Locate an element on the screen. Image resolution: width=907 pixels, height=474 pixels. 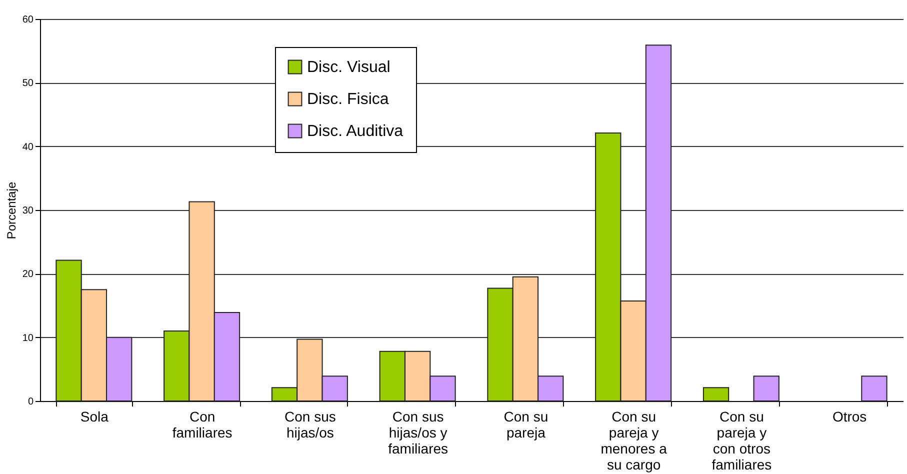
legend-label: Disc. Visual is located at coordinates (348, 67).